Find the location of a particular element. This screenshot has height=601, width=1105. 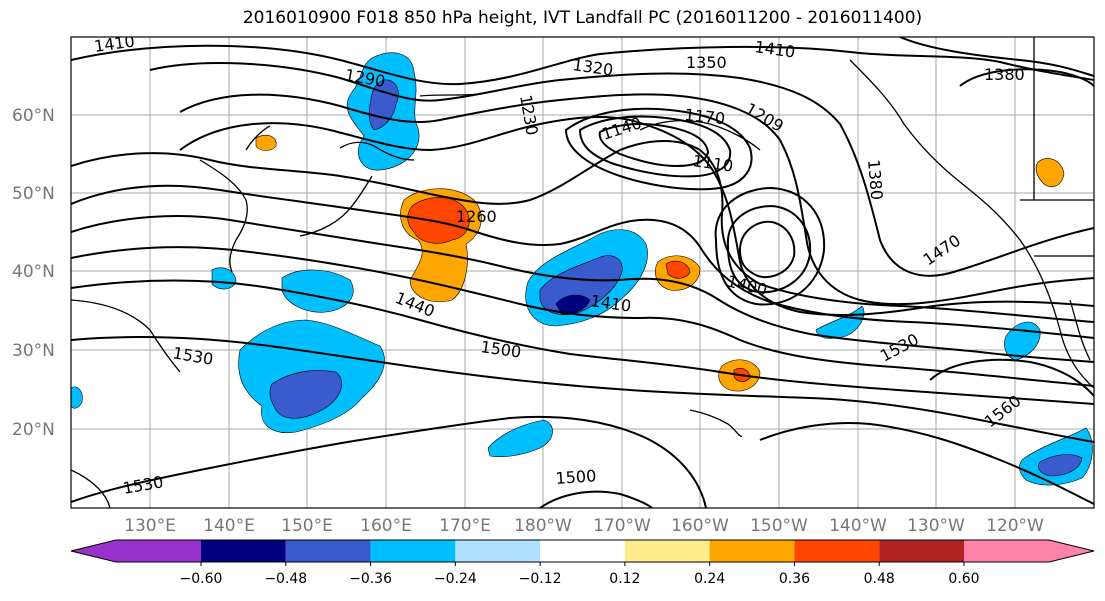

colorbar-tick-label: −0.48 is located at coordinates (285, 579).